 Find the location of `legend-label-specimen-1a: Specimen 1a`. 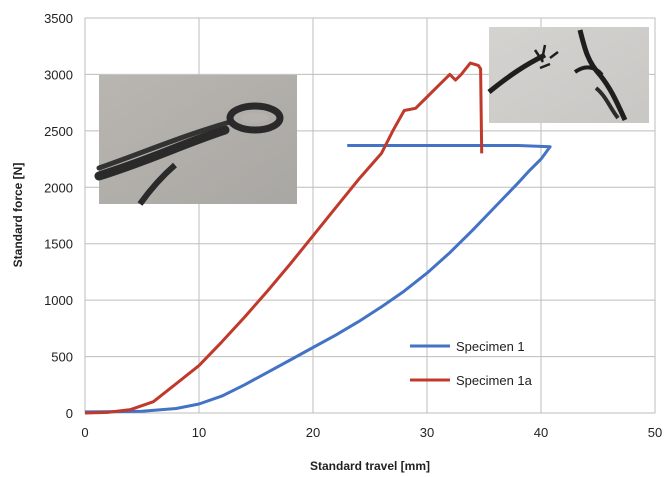

legend-label-specimen-1a: Specimen 1a is located at coordinates (494, 380).